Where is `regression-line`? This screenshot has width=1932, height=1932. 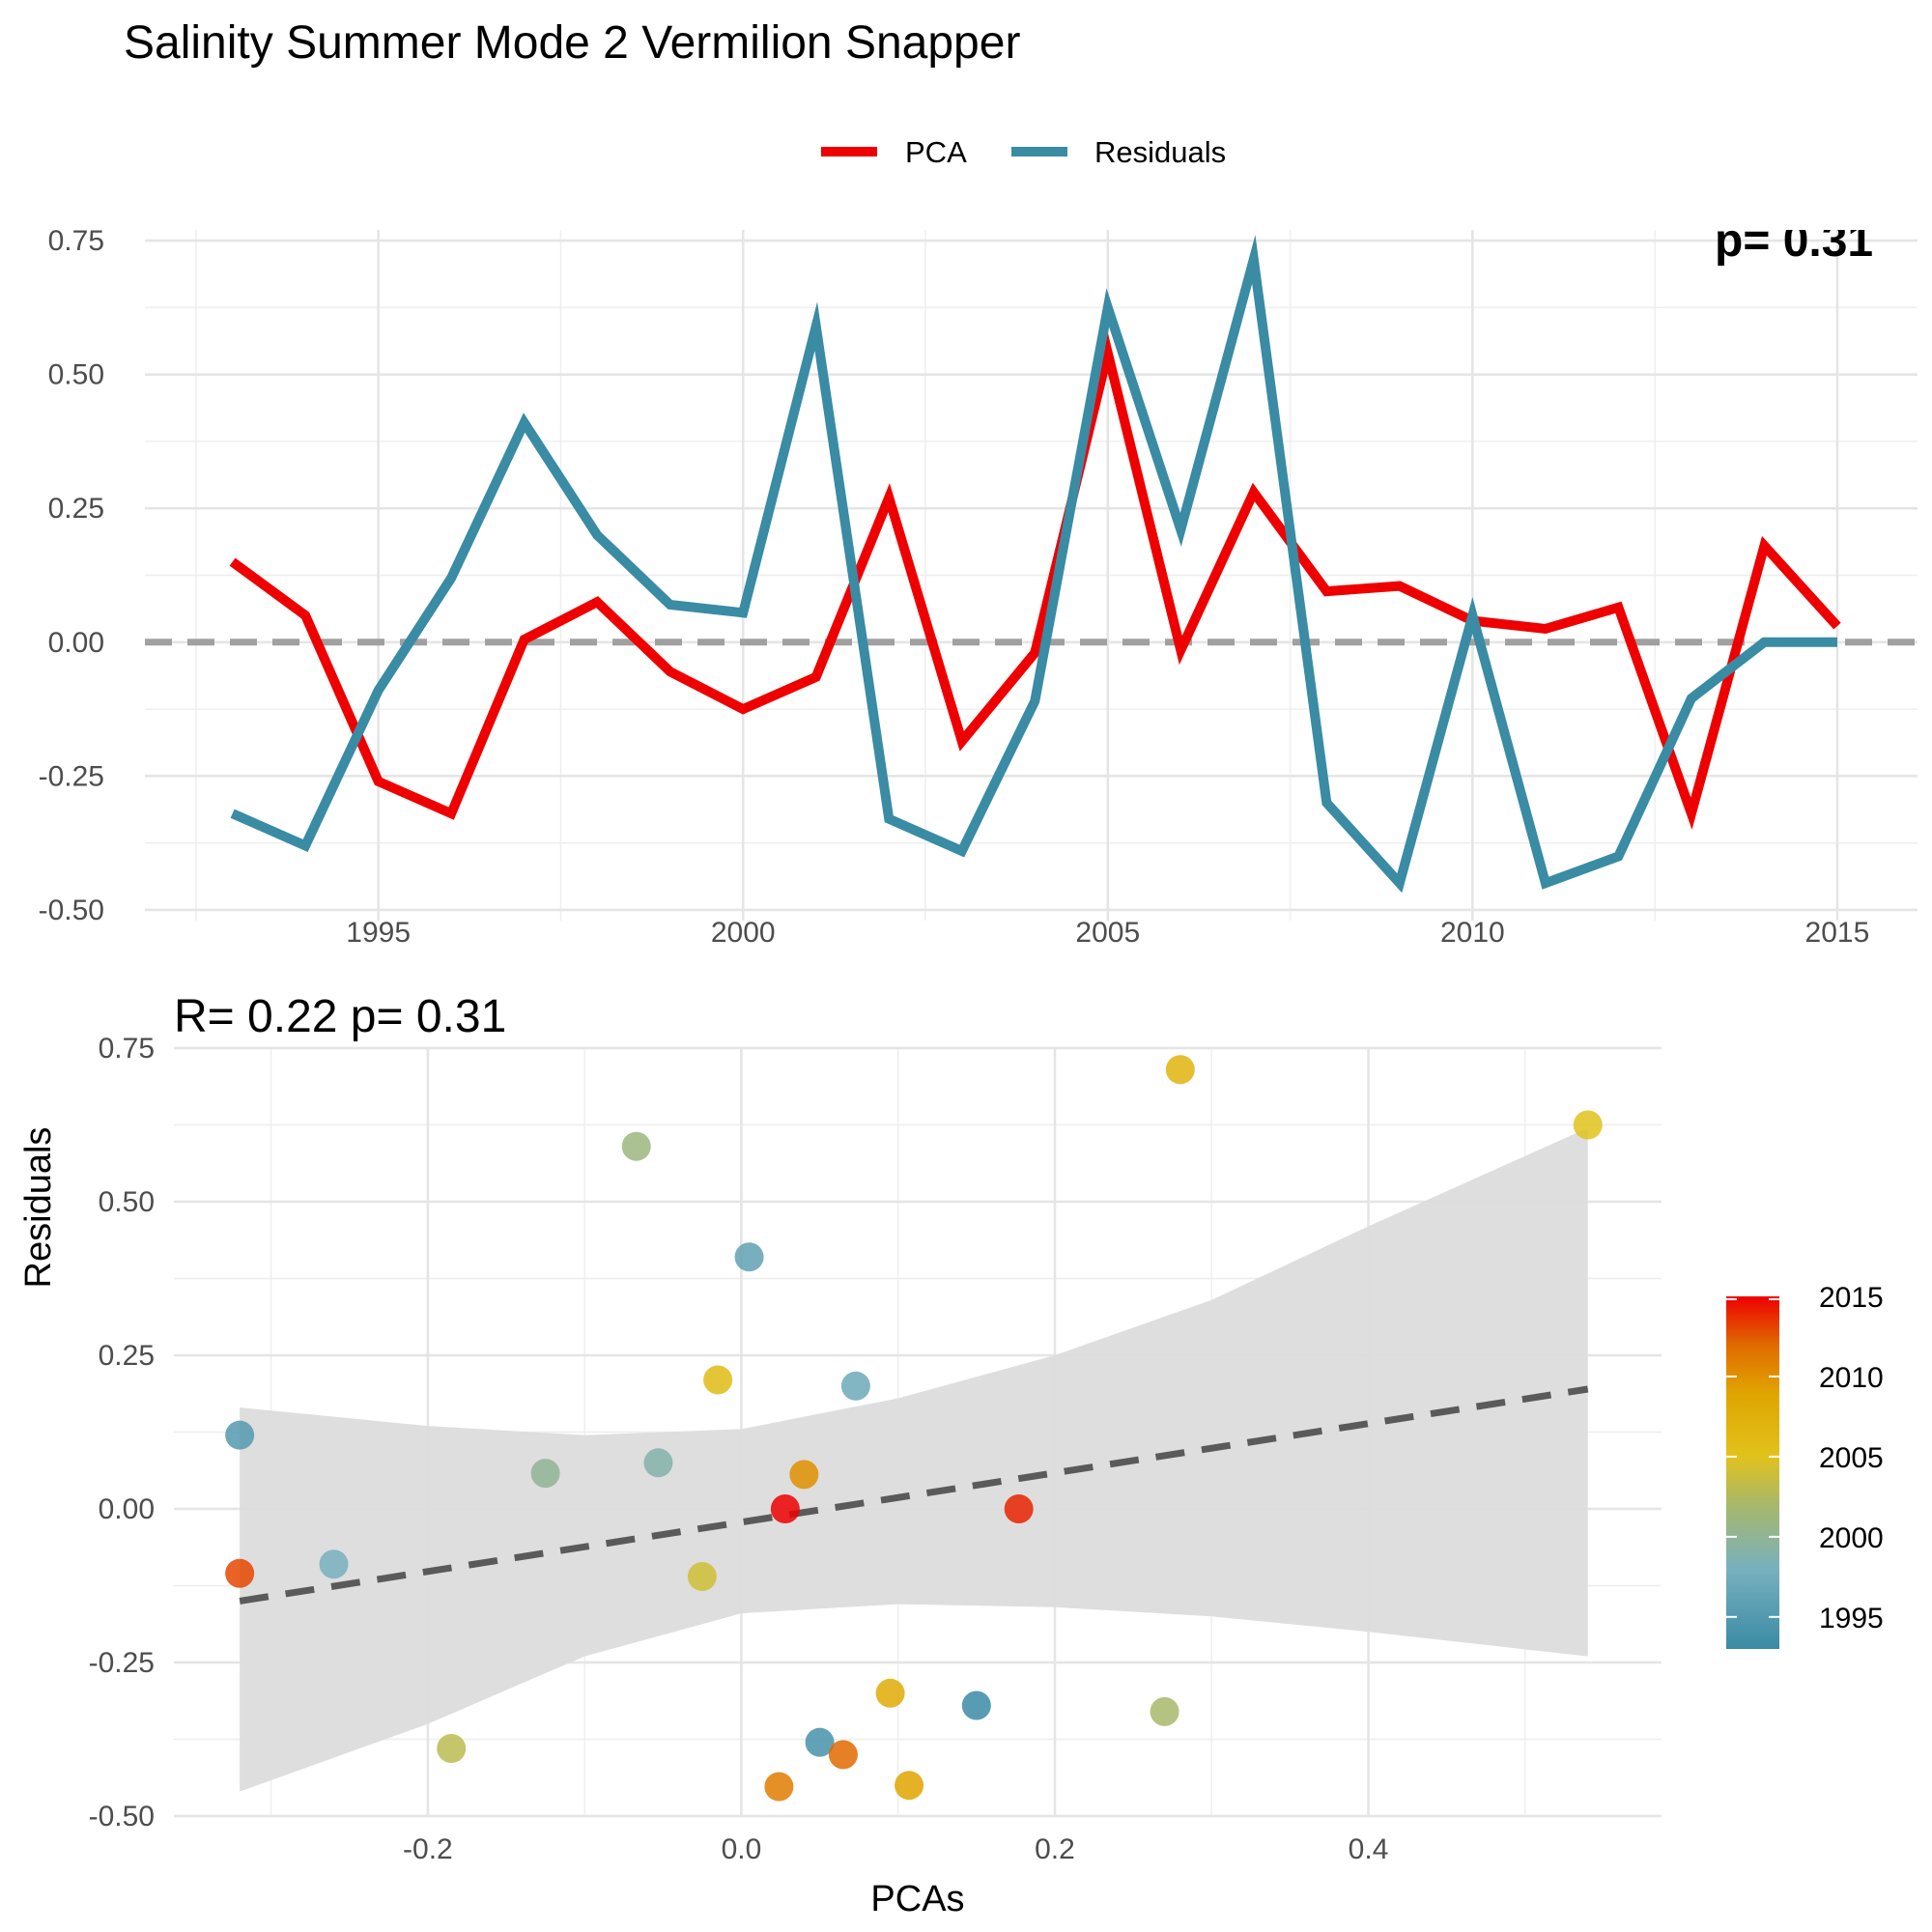
regression-line is located at coordinates (914, 1495).